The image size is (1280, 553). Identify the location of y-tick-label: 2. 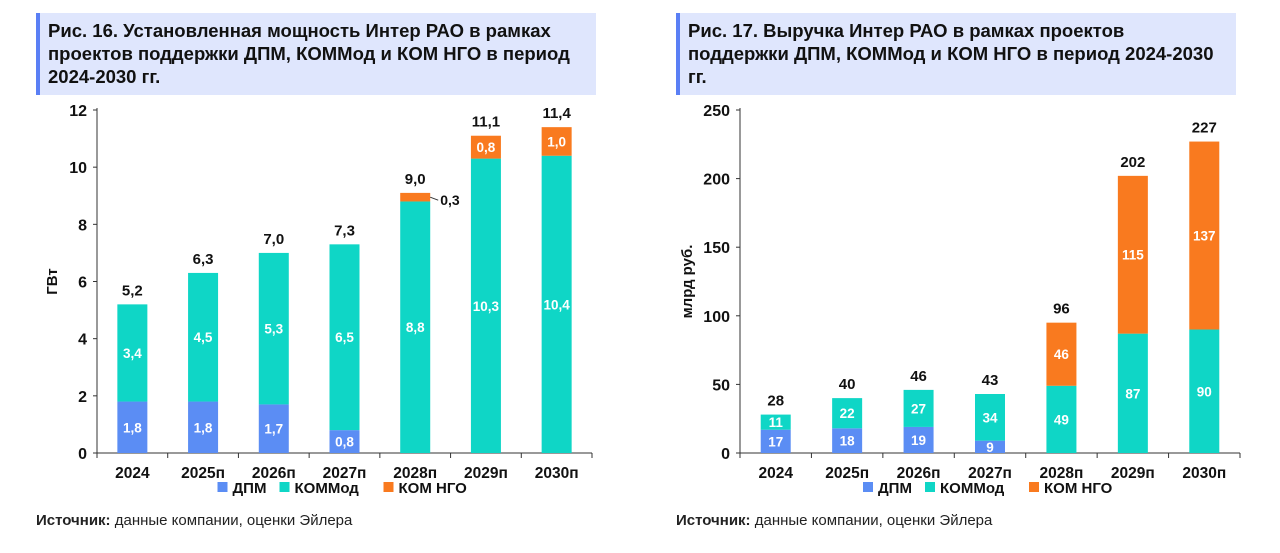
(82, 397).